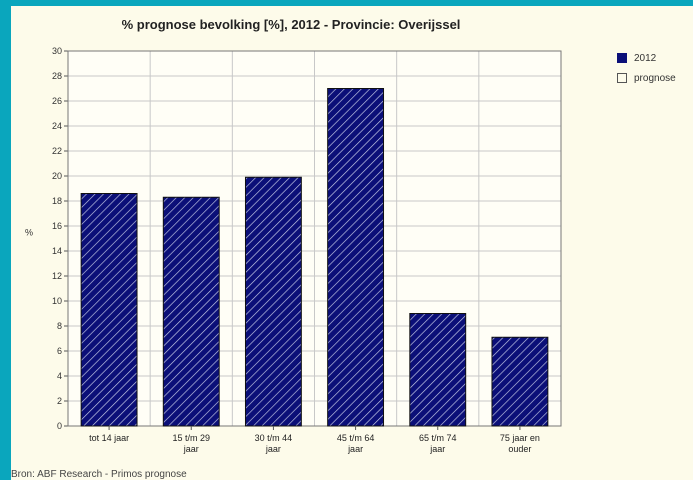  What do you see at coordinates (57, 226) in the screenshot?
I see `y-tick-label: 16` at bounding box center [57, 226].